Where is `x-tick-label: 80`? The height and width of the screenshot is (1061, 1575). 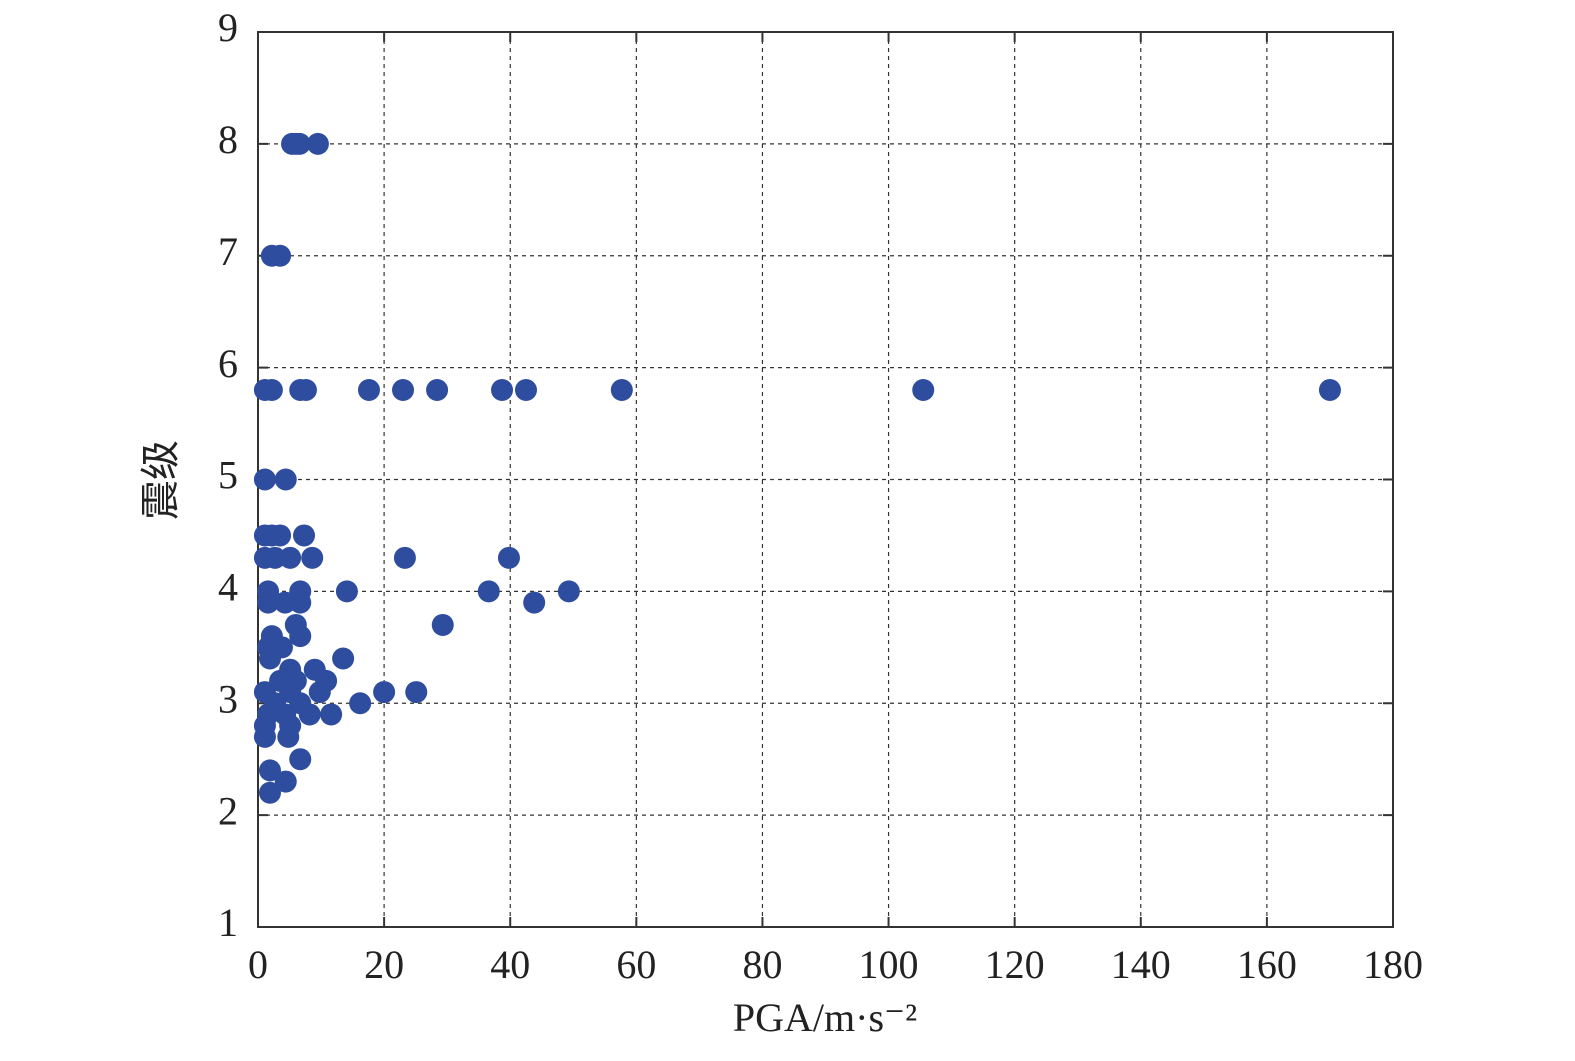 x-tick-label: 80 is located at coordinates (762, 964).